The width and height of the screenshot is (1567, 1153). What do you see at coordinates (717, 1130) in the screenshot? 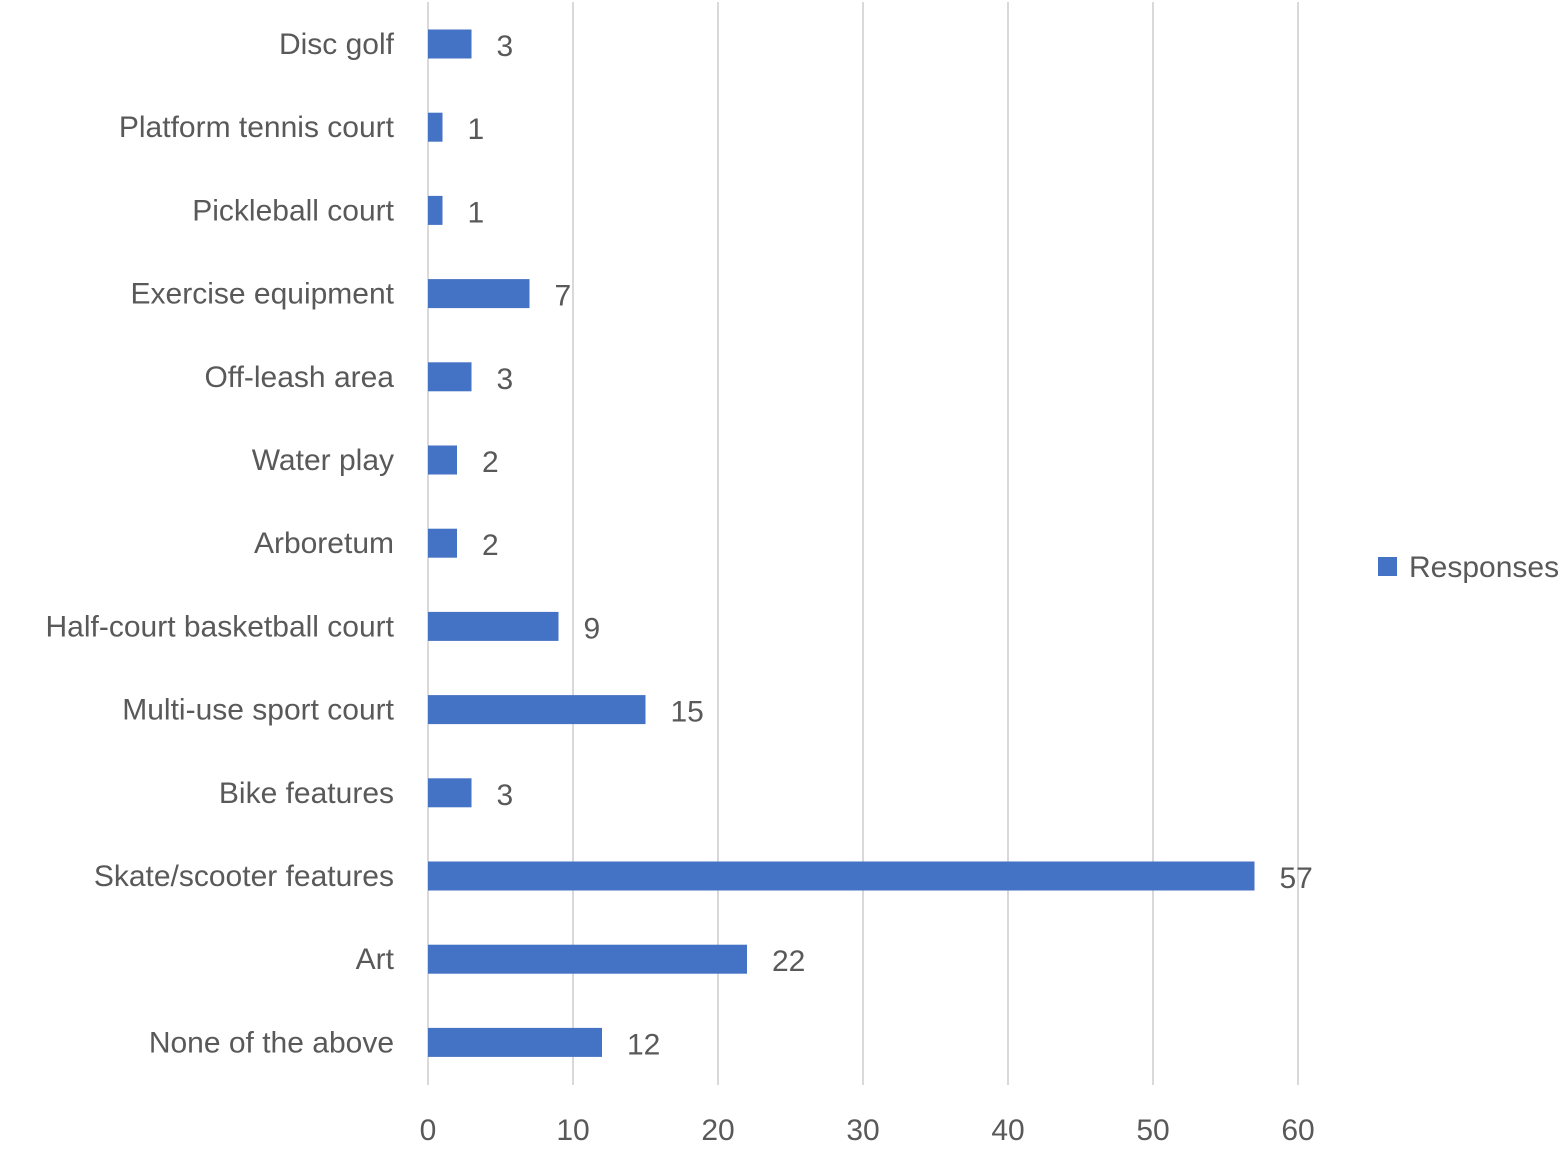
I see `x-tick-label-20: 20` at bounding box center [717, 1130].